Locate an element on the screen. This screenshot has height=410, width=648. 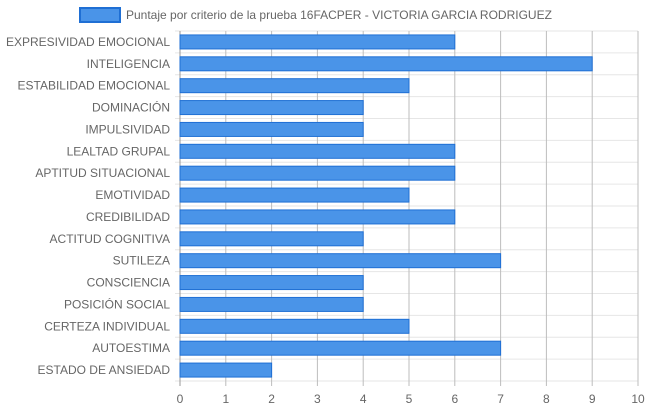
category-label: ESTABILIDAD EMOCIONAL is located at coordinates (94, 86).